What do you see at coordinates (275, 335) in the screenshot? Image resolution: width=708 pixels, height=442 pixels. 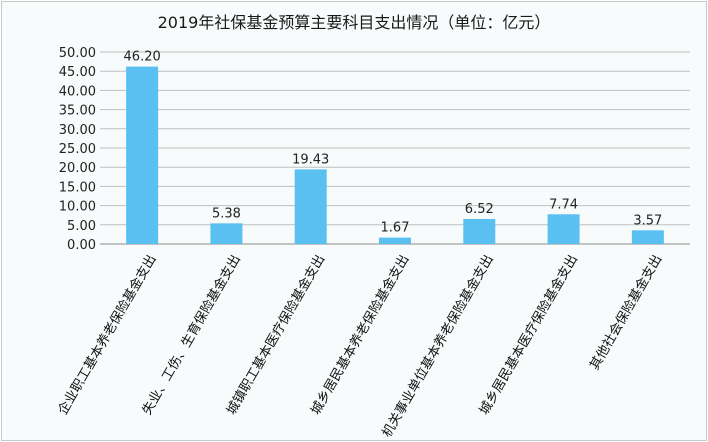 I see `x-tick-label: 城镇职工基本医疗保险基金支出` at bounding box center [275, 335].